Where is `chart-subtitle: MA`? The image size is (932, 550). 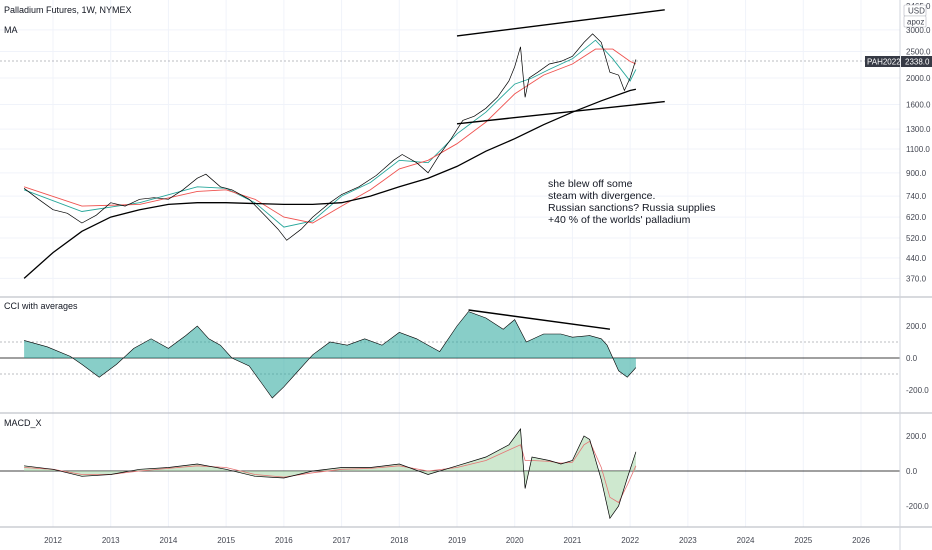
chart-subtitle: MA is located at coordinates (11, 30).